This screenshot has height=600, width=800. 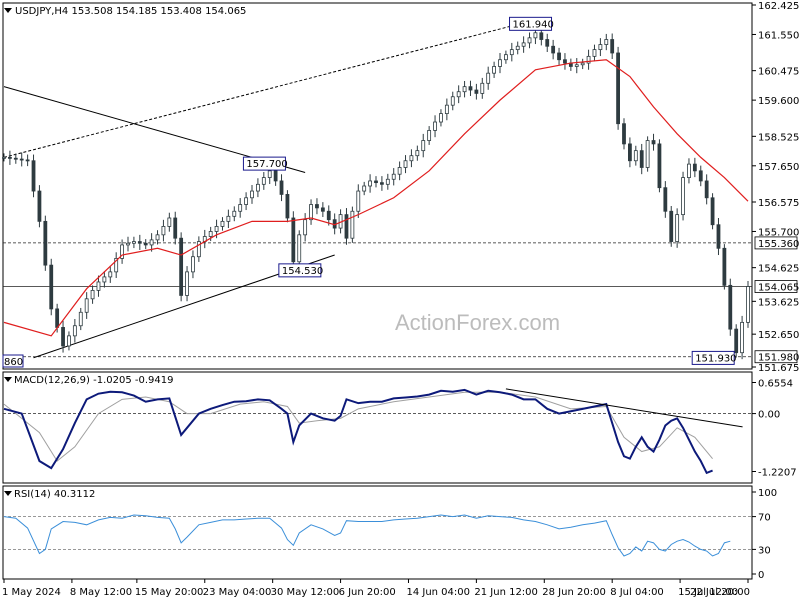 What do you see at coordinates (764, 550) in the screenshot?
I see `rsi-tick-label: 30` at bounding box center [764, 550].